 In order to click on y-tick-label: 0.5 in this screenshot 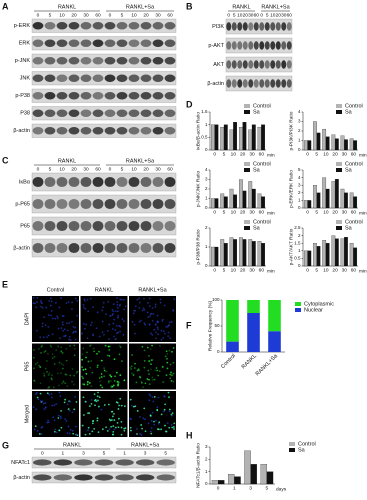, I will do `click(297, 258)`.